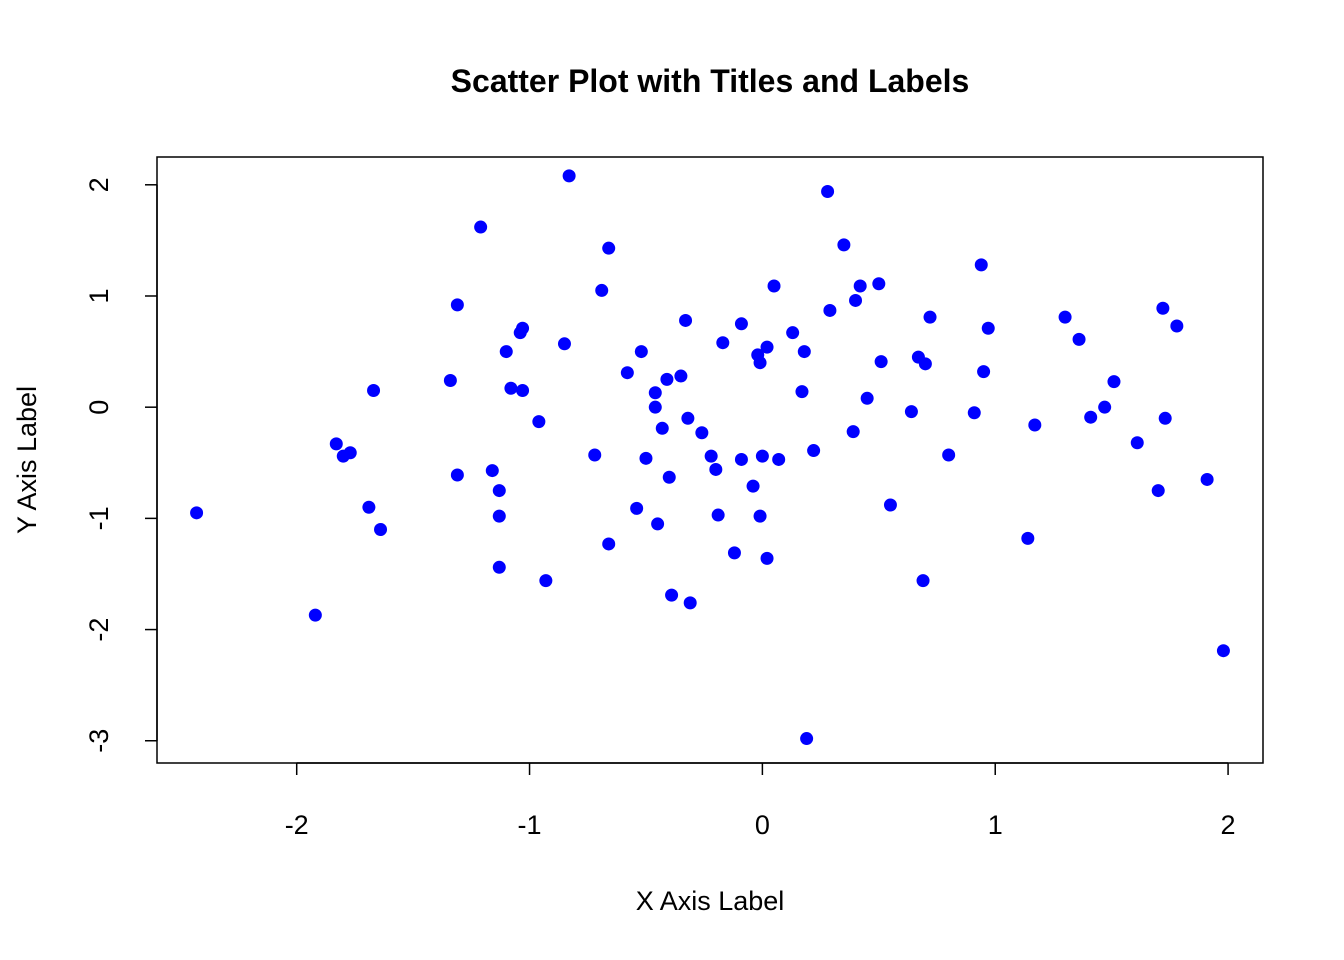  I want to click on y-tick-label: -2, so click(99, 630).